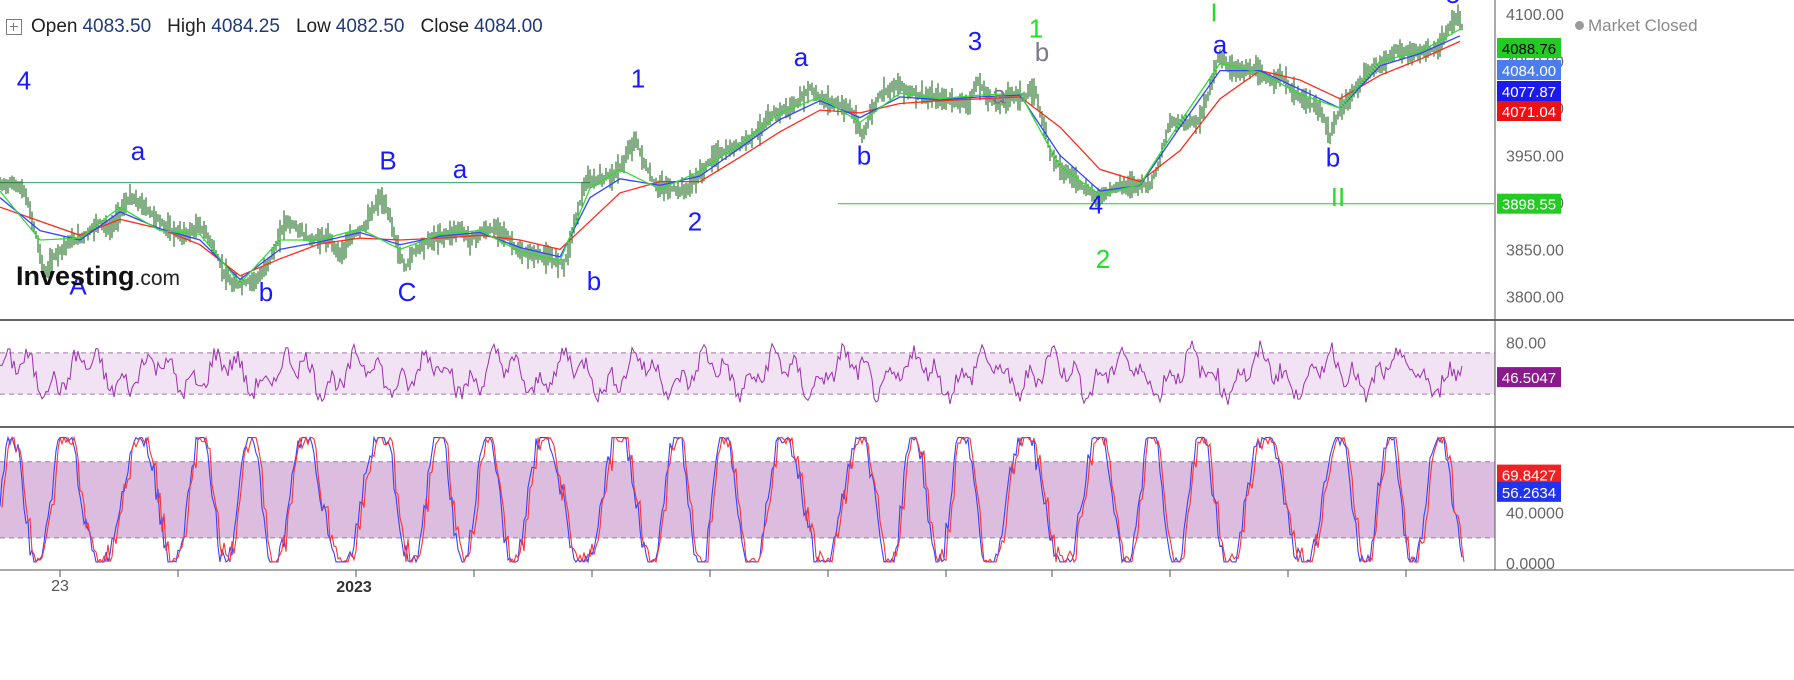 This screenshot has height=680, width=1794. Describe the element at coordinates (54, 26) in the screenshot. I see `open-label: Open` at that location.